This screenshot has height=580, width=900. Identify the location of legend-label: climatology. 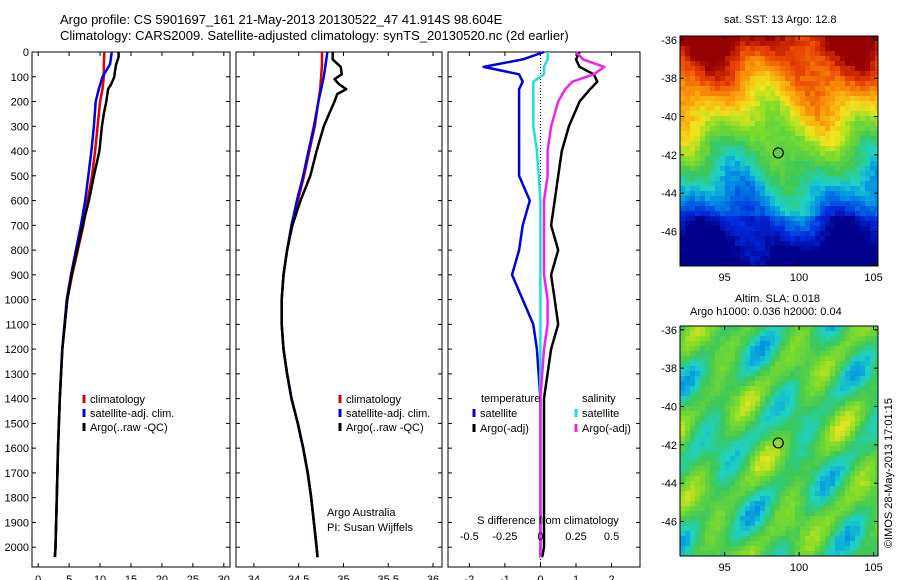
(118, 400).